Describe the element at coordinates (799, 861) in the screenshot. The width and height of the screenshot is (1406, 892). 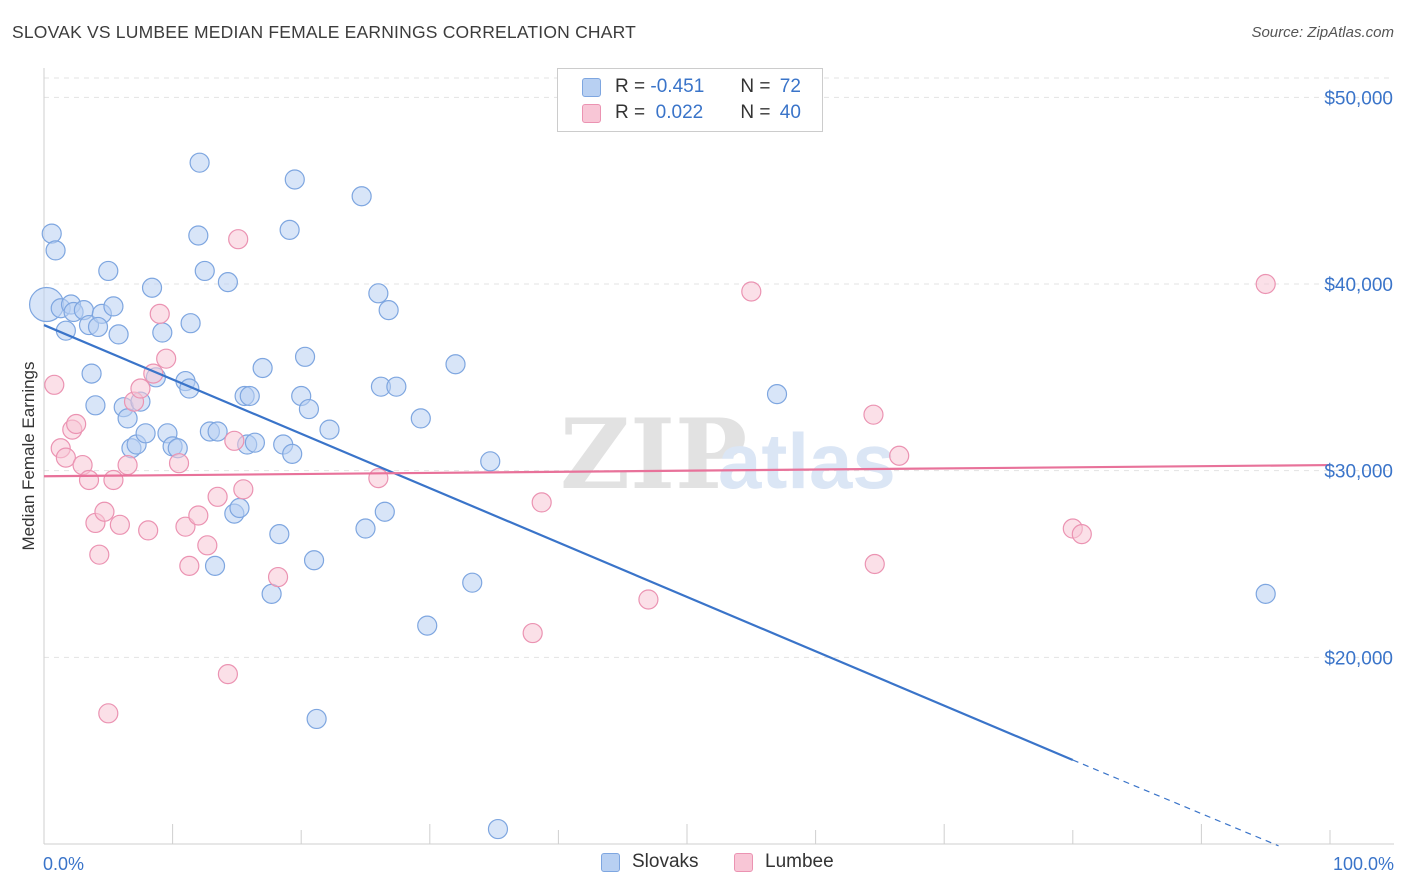
I see `lumbee-legend-label: Lumbee` at that location.